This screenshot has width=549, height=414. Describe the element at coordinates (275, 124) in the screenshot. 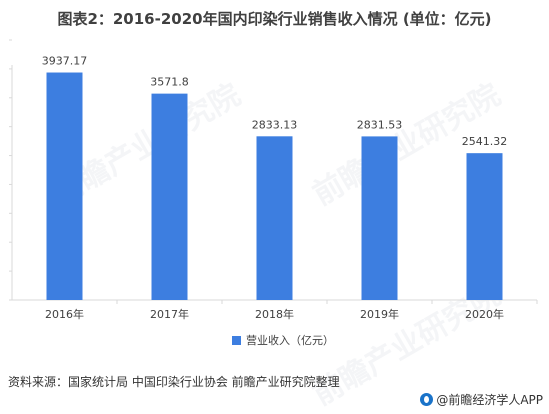

I see `data-label: 2833.13` at that location.